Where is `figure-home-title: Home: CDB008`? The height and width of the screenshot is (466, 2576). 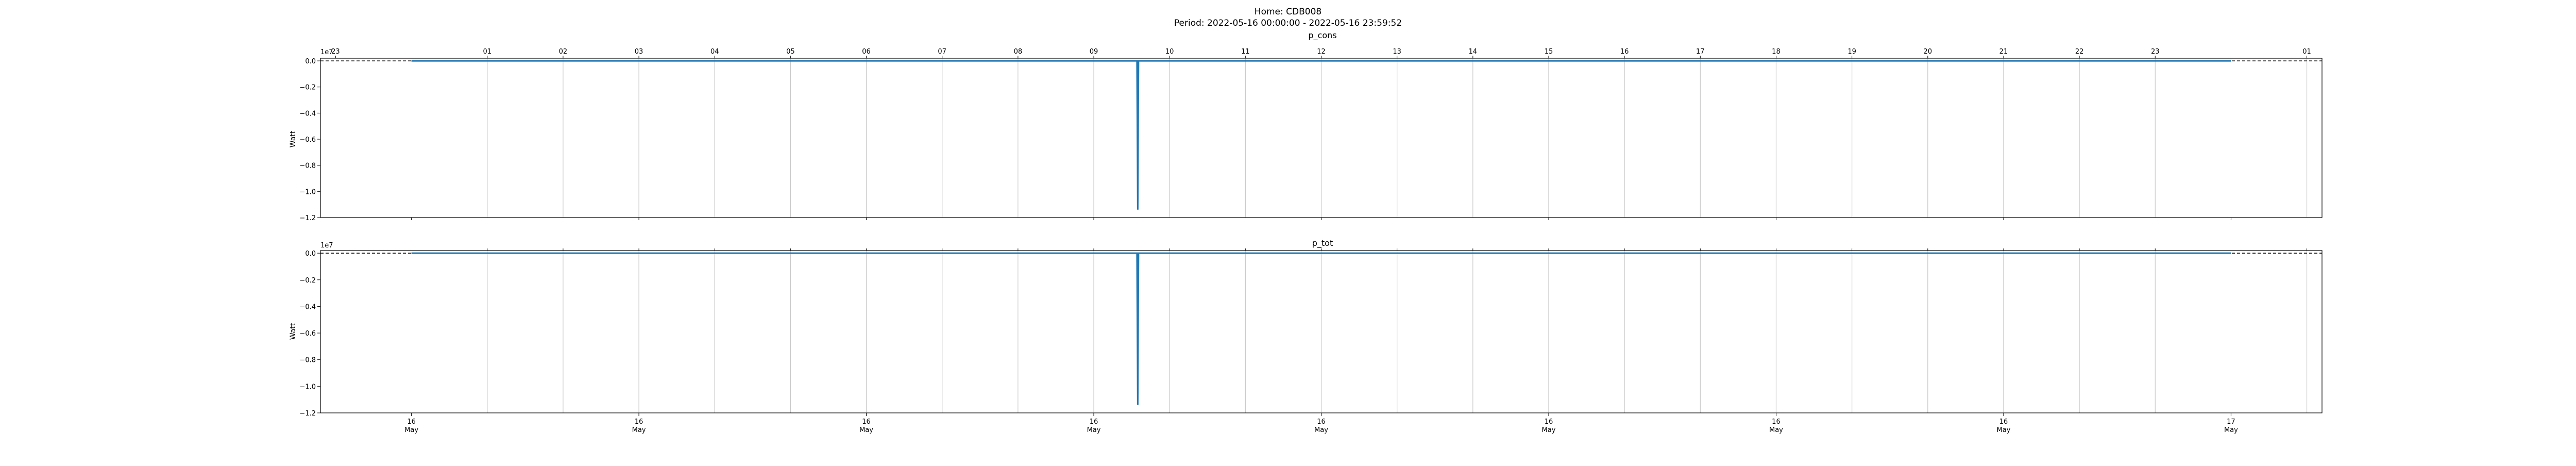
figure-home-title: Home: CDB008 is located at coordinates (1288, 12).